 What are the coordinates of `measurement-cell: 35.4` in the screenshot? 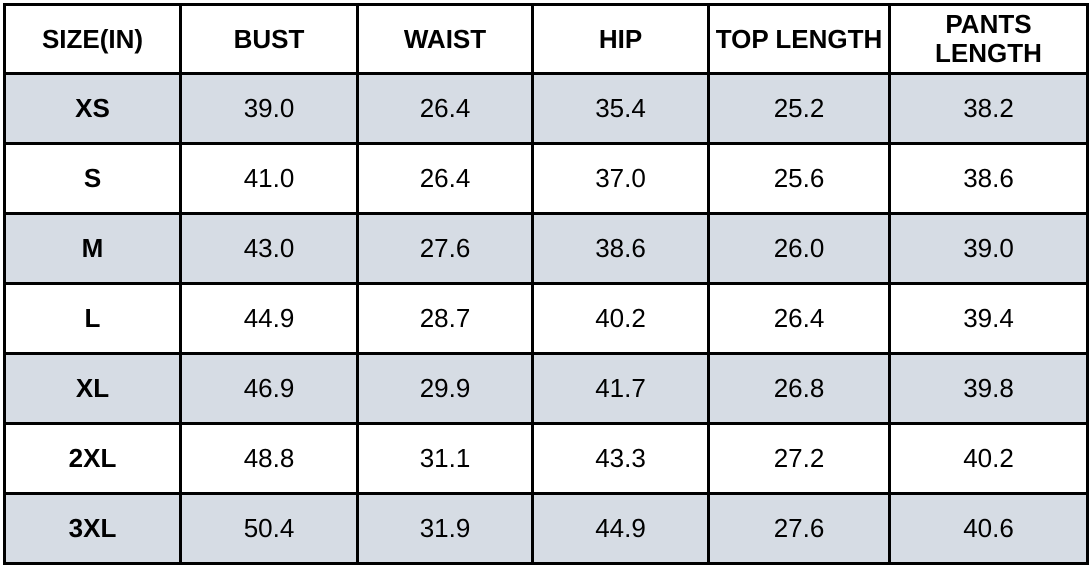 It's located at (620, 108).